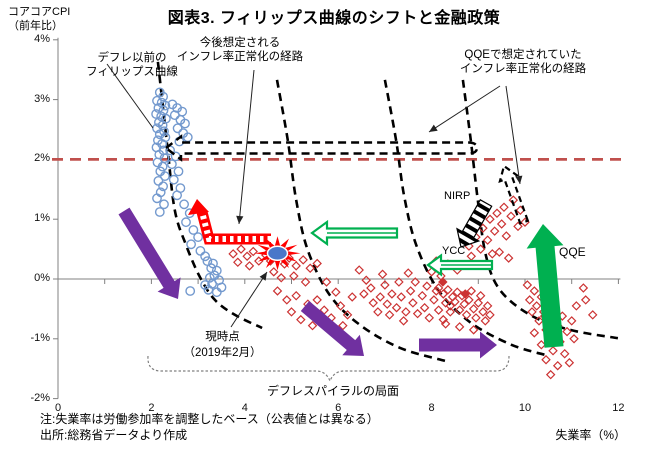  What do you see at coordinates (525, 408) in the screenshot?
I see `x-tick-label: 10` at bounding box center [525, 408].